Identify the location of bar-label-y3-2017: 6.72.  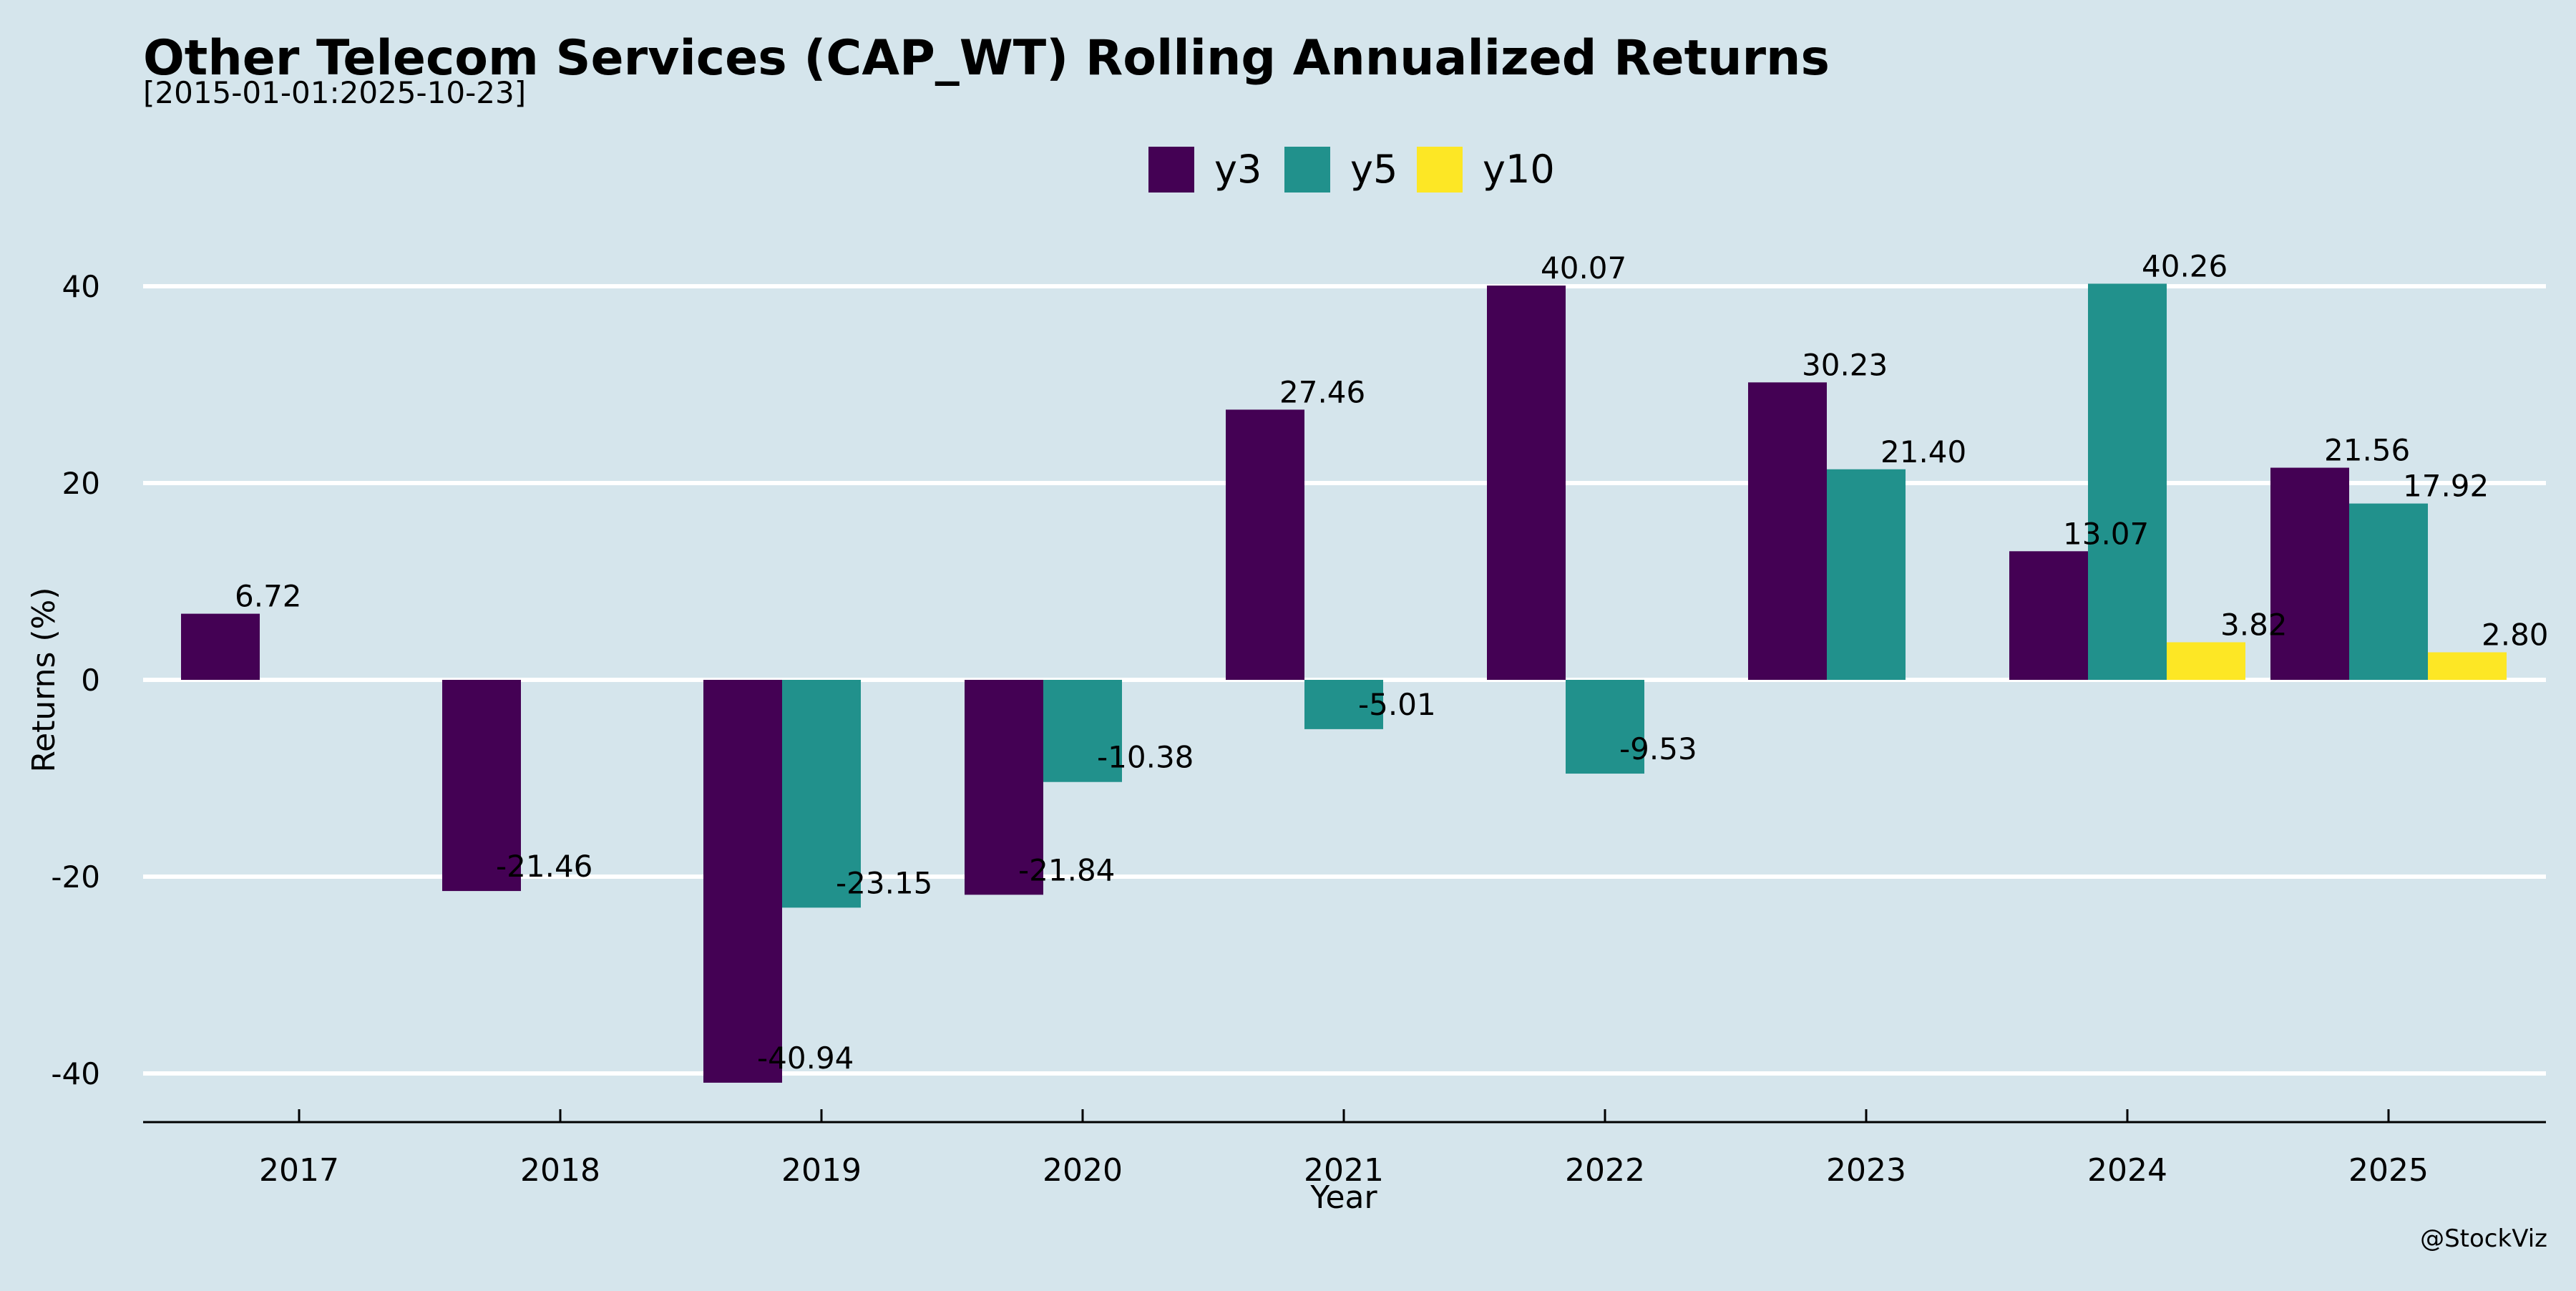
(268, 596).